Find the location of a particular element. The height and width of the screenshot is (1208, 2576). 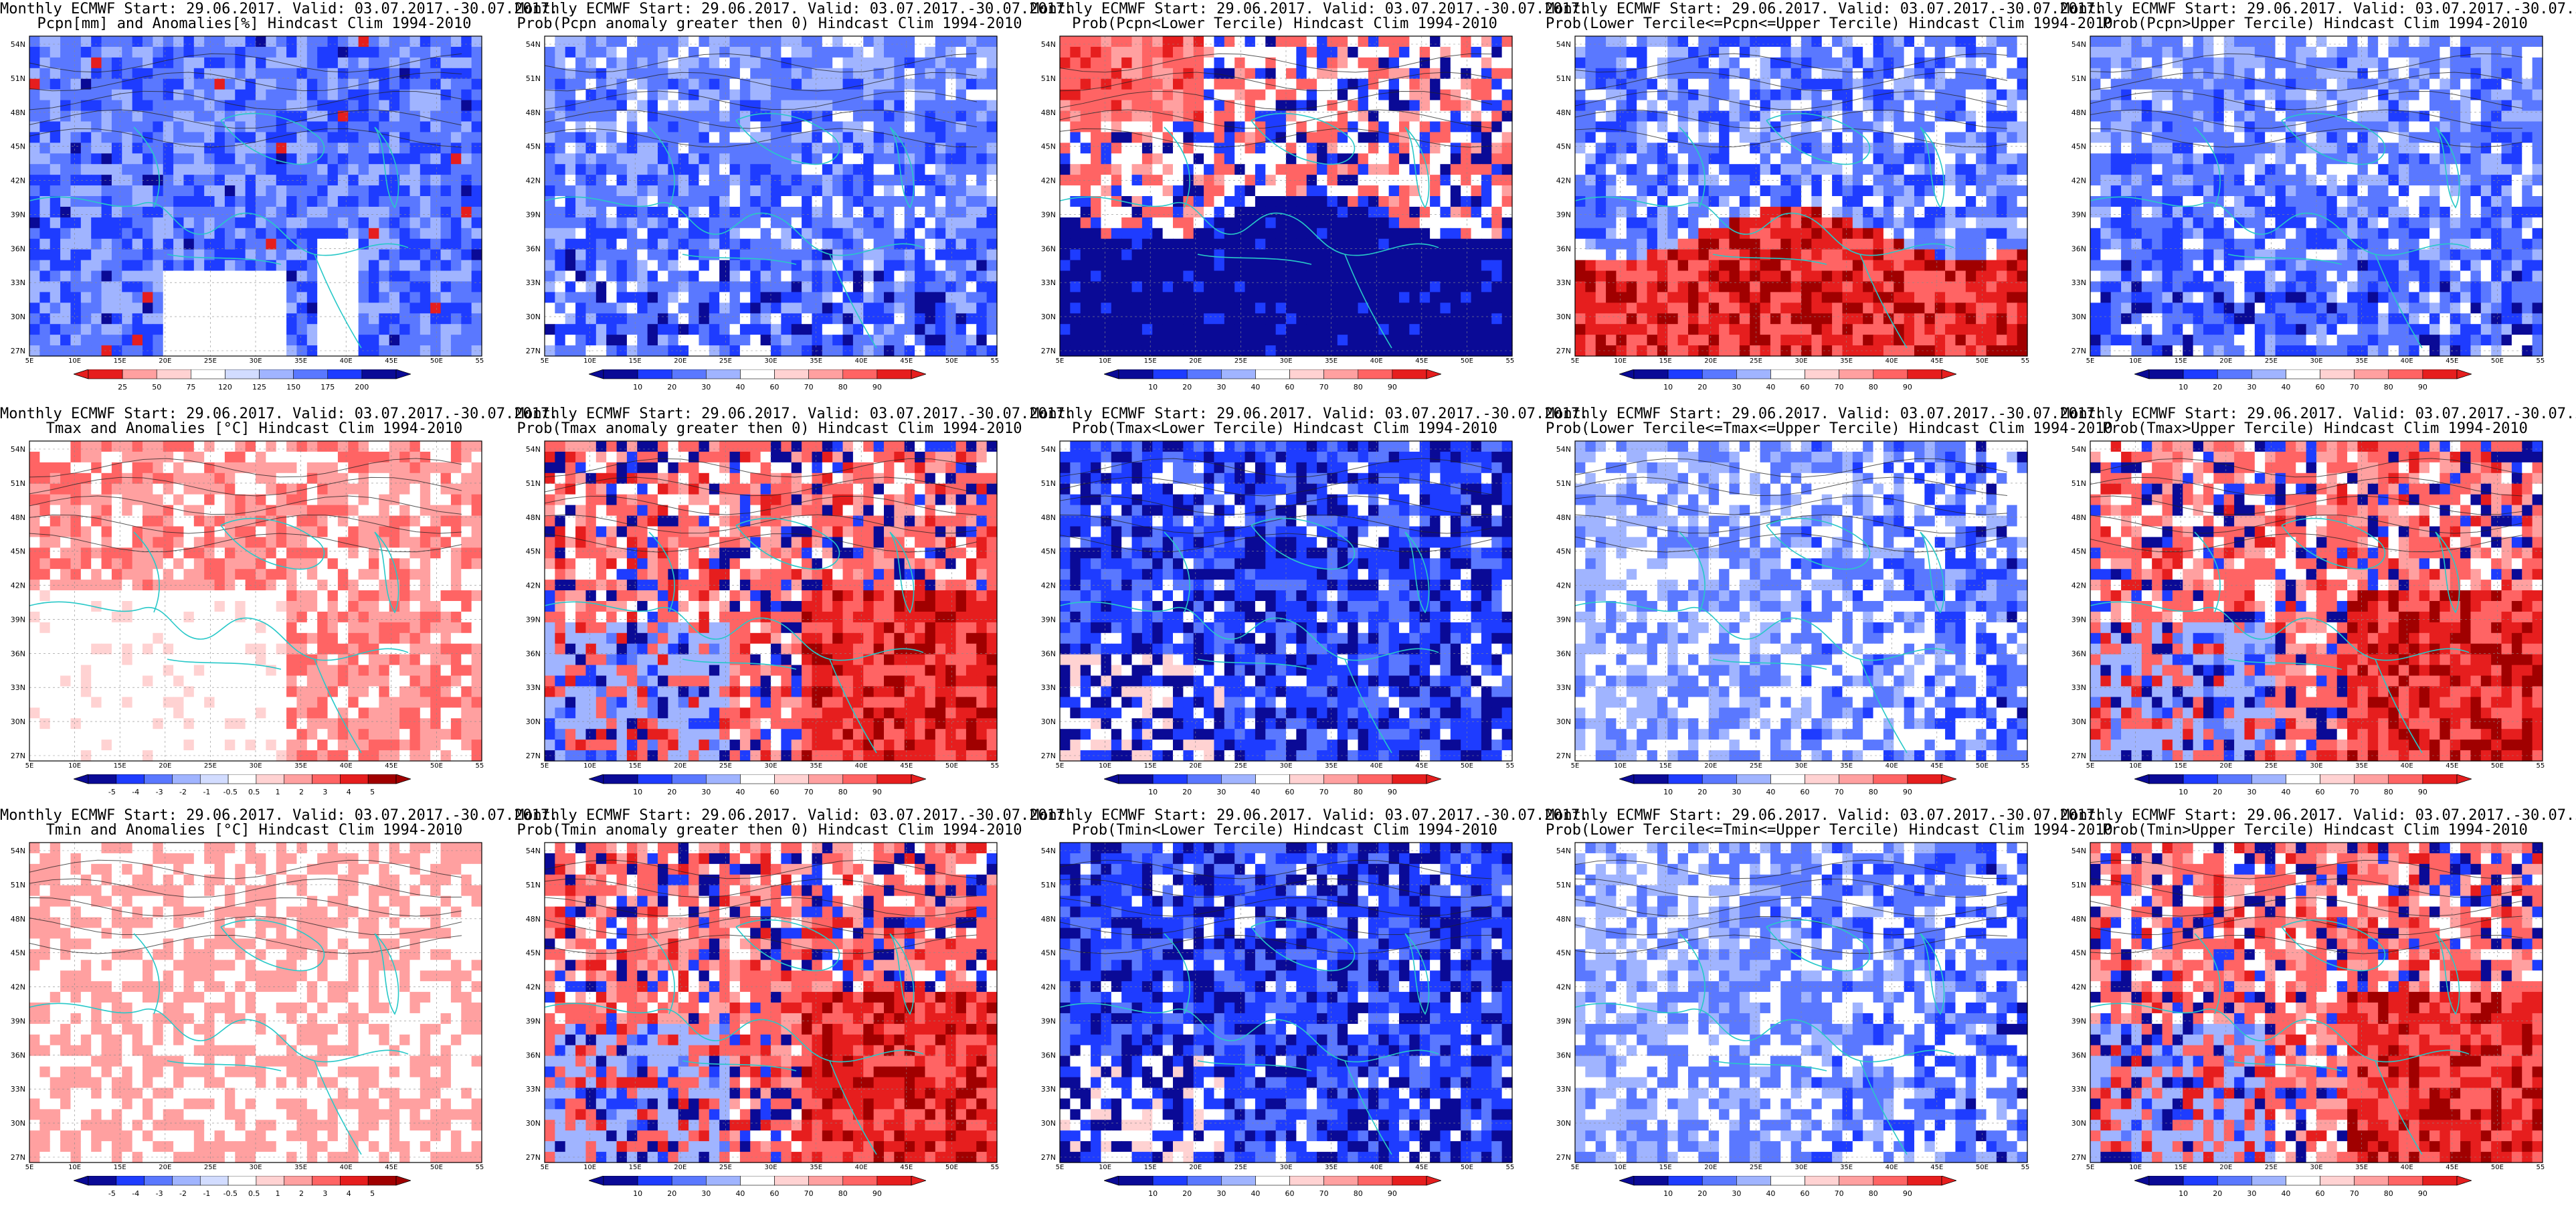

colorbar-tick-label: 150 is located at coordinates (293, 387).